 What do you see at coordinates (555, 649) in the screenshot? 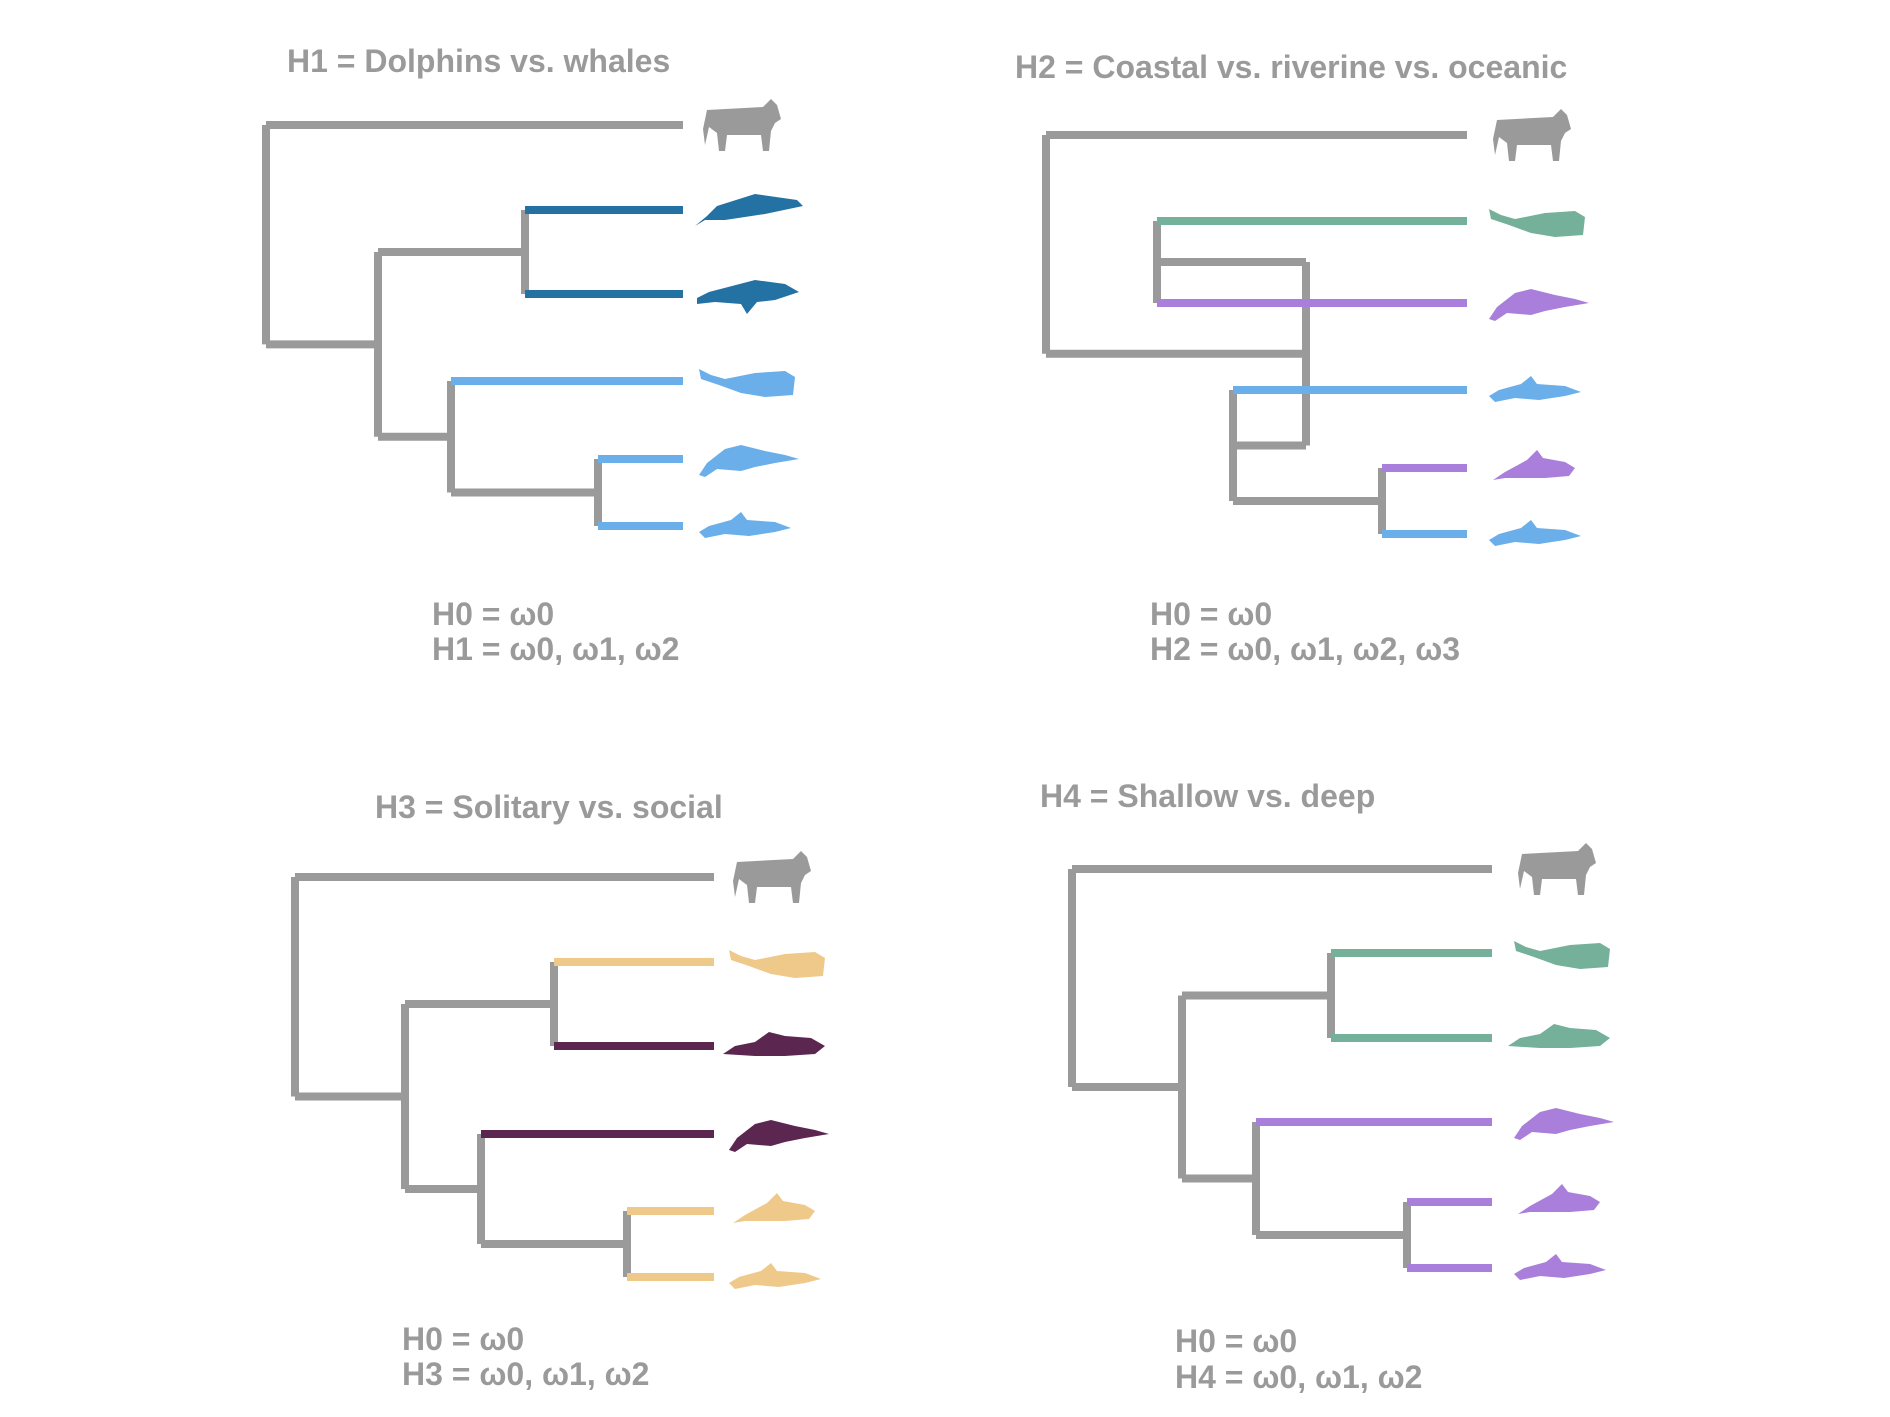
I see `panel-1-alt-hypothesis: H1 = ω0, ω1, ω2` at bounding box center [555, 649].